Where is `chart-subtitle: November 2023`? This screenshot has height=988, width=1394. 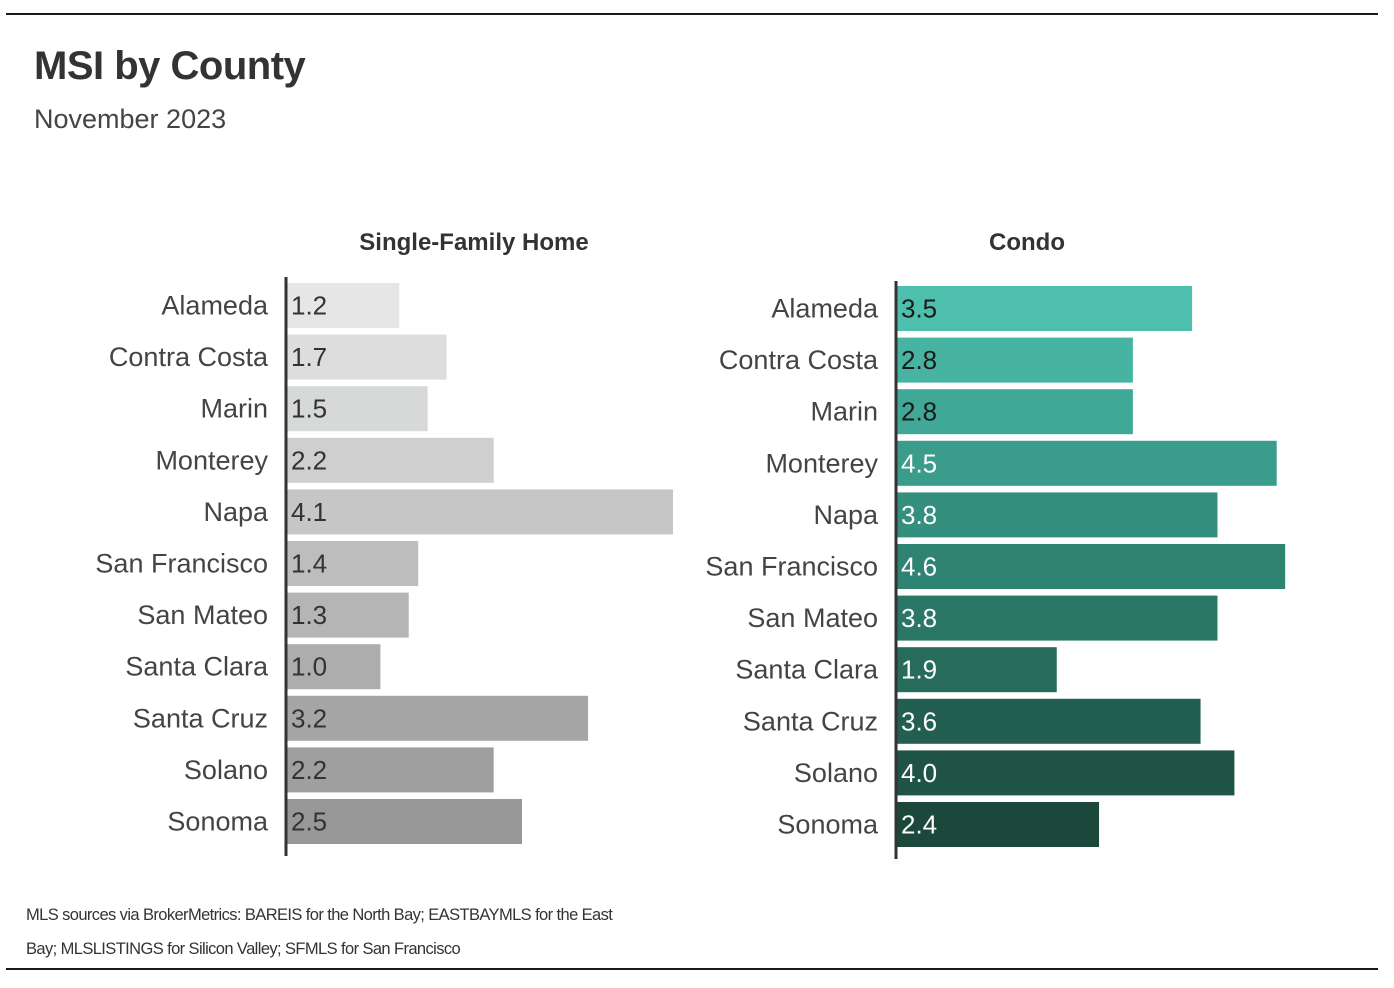
chart-subtitle: November 2023 is located at coordinates (130, 119).